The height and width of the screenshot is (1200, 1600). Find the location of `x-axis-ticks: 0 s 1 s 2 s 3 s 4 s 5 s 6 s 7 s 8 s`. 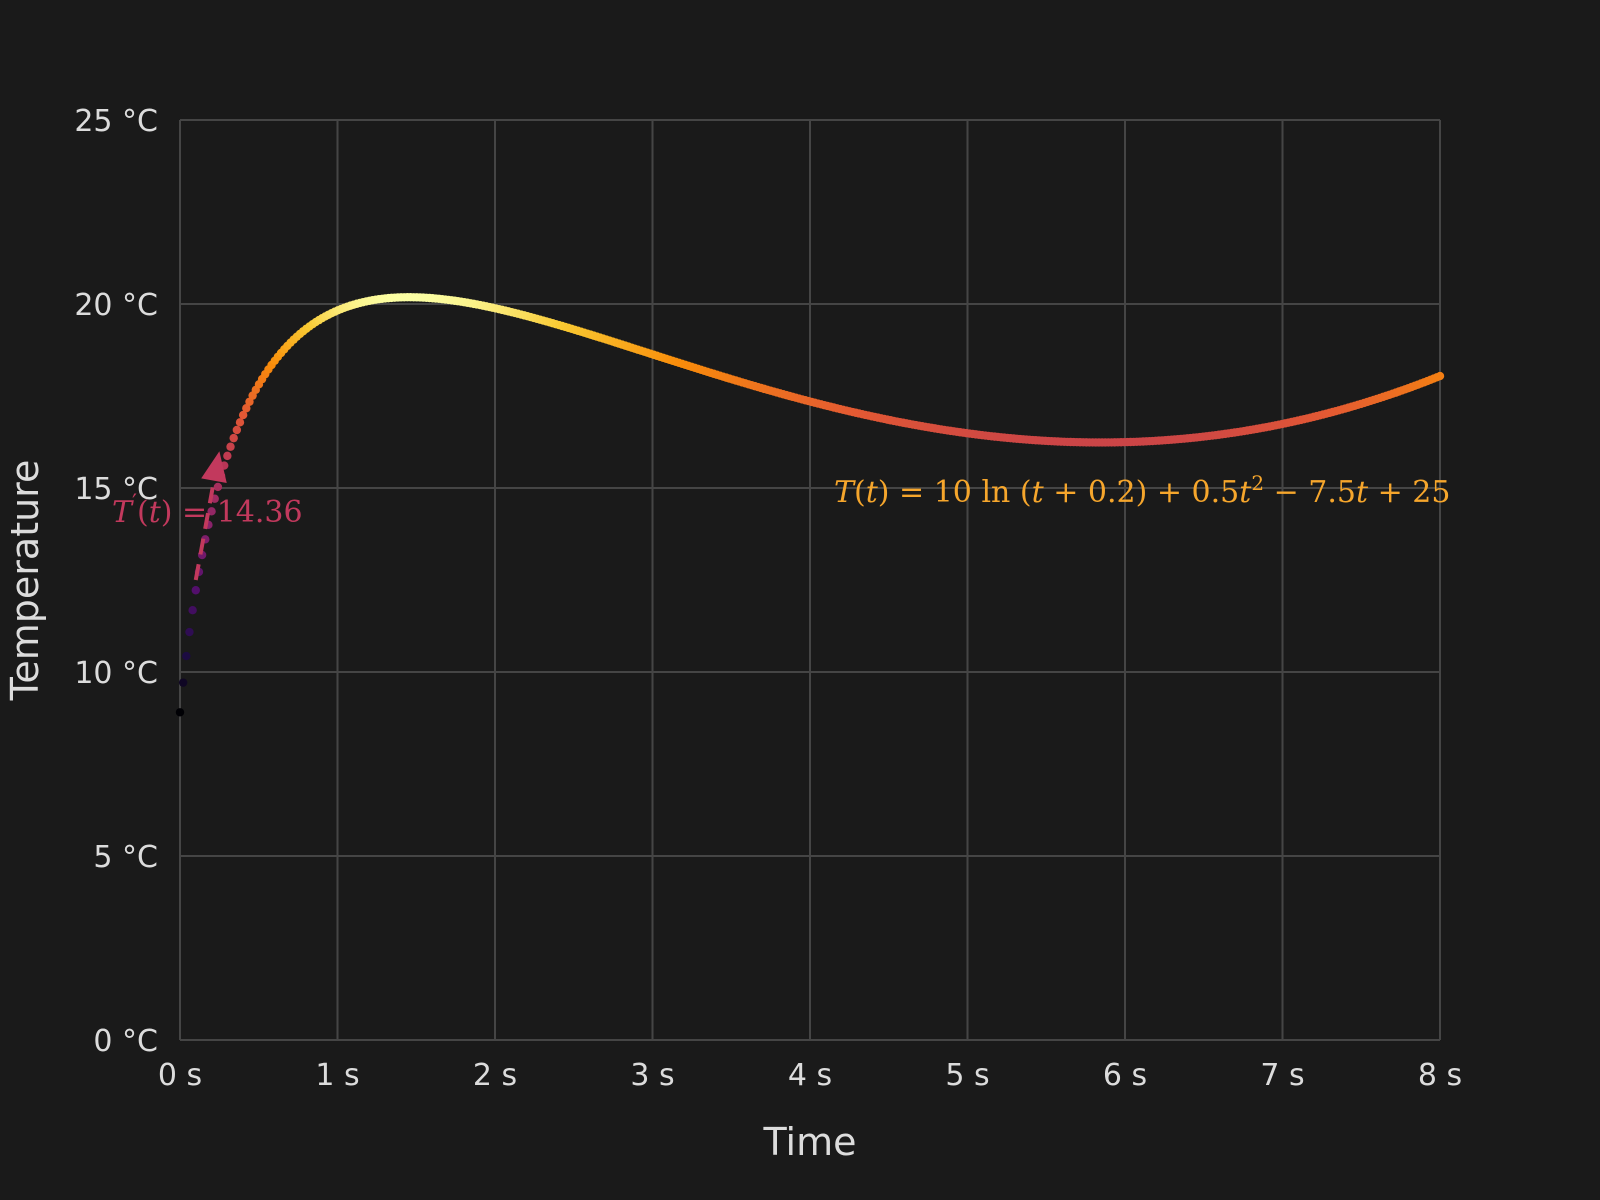

x-axis-ticks: 0 s 1 s 2 s 3 s 4 s 5 s 6 s 7 s 8 s is located at coordinates (810, 1075).